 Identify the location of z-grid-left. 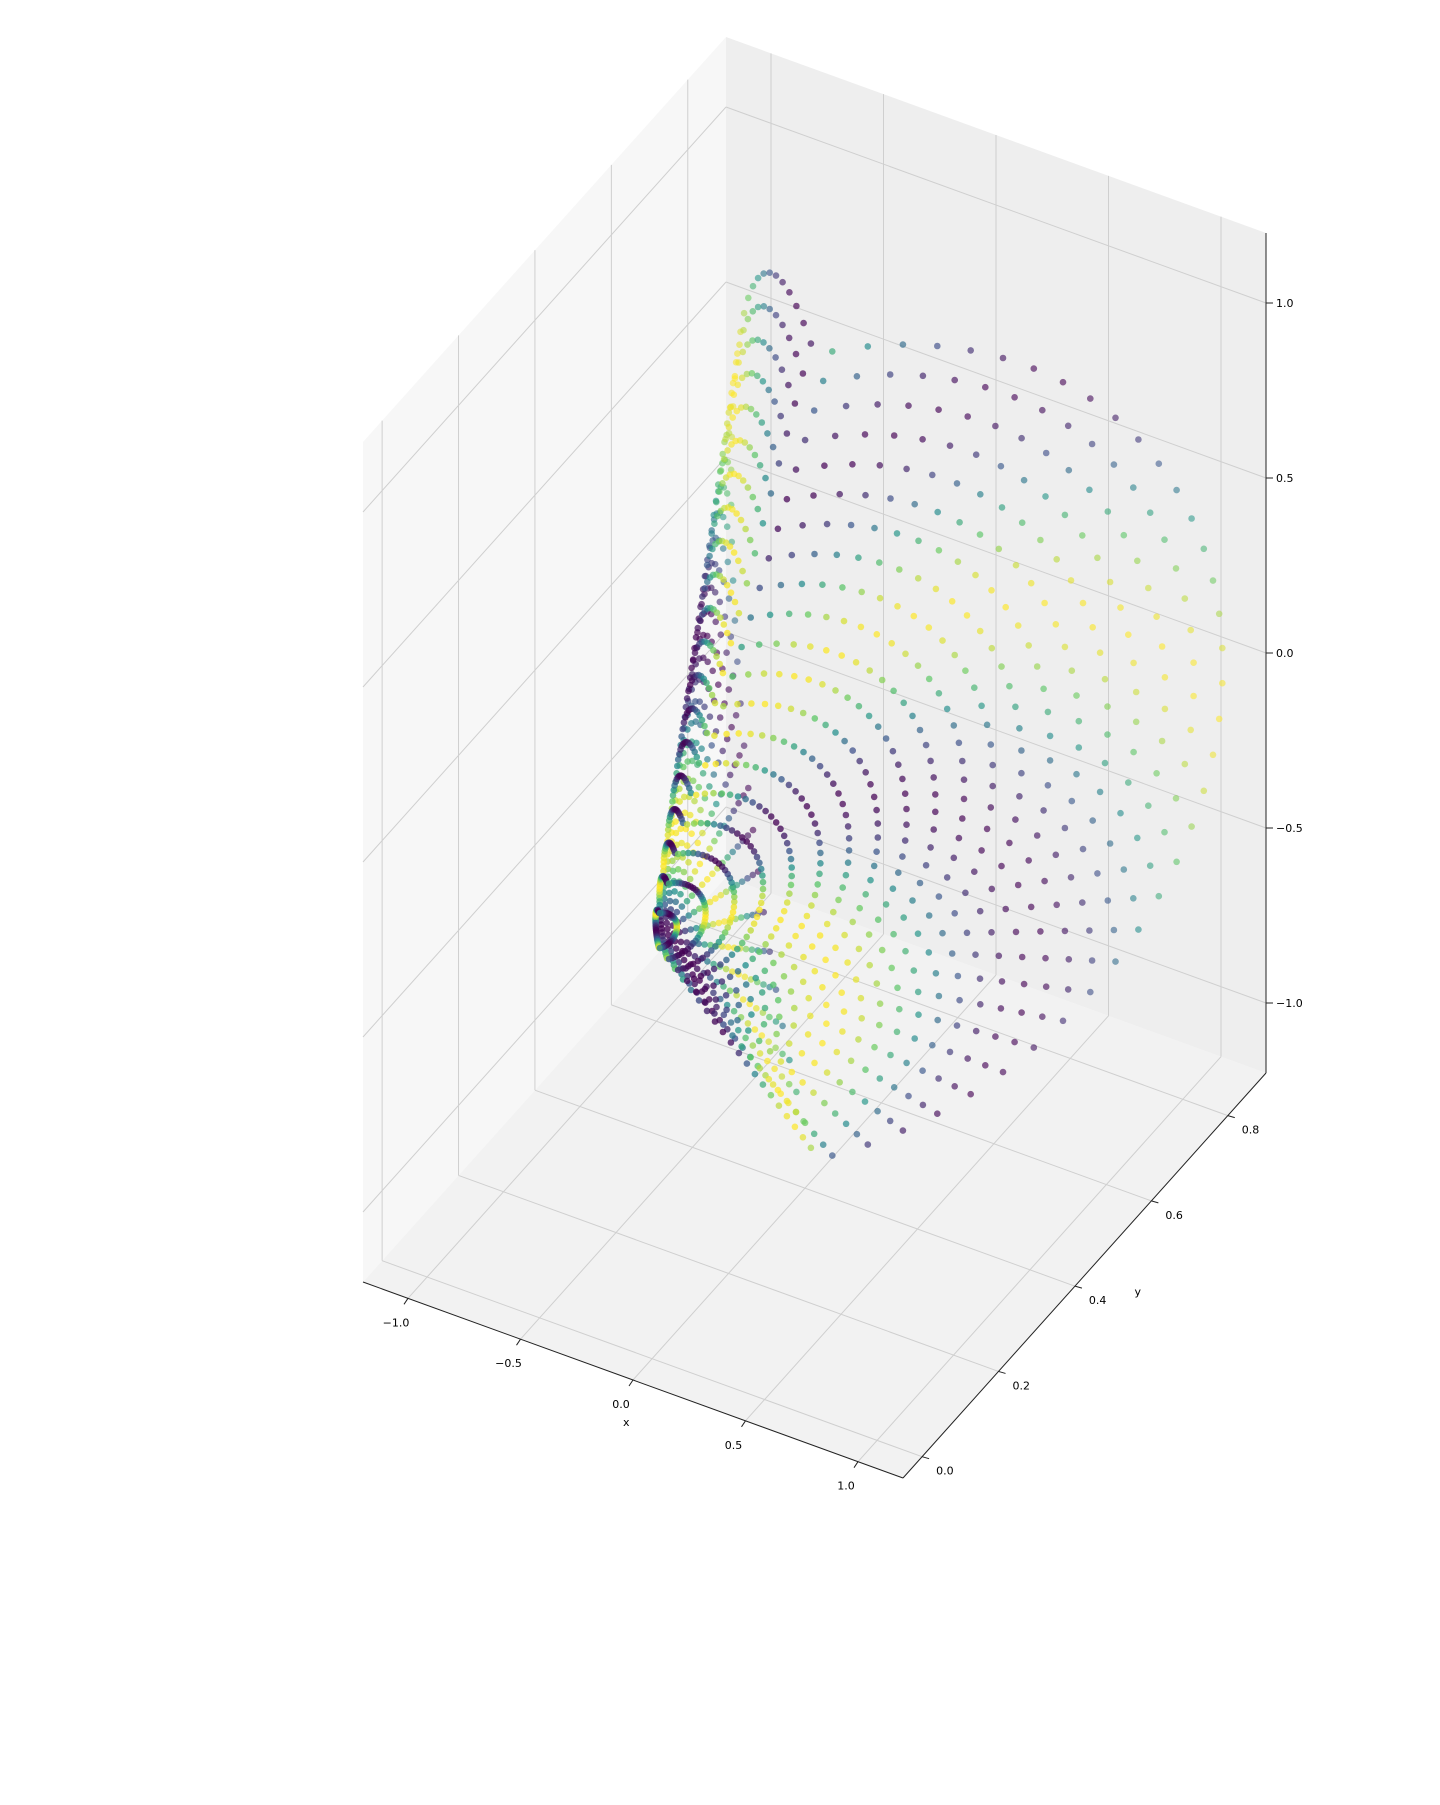
(544, 834).